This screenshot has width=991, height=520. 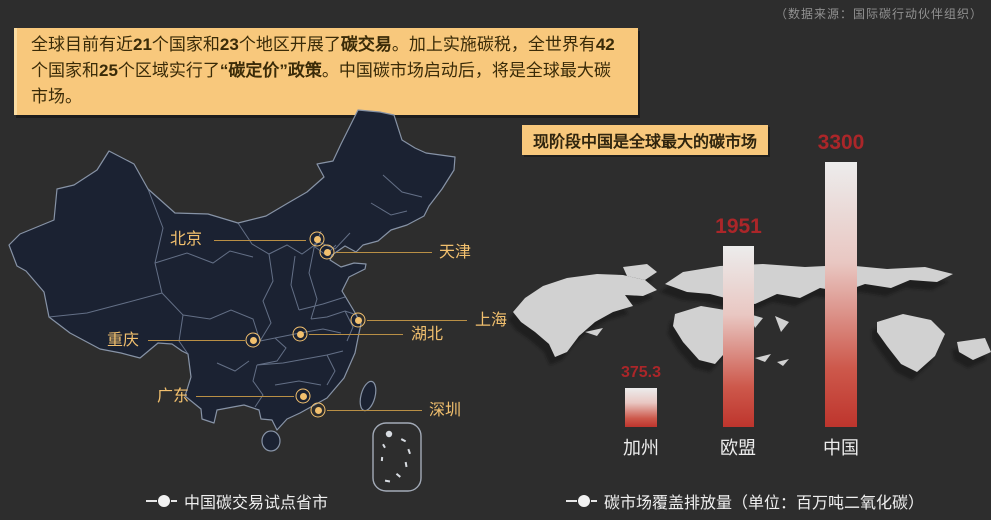 I want to click on continent-south-america, so click(x=911, y=343).